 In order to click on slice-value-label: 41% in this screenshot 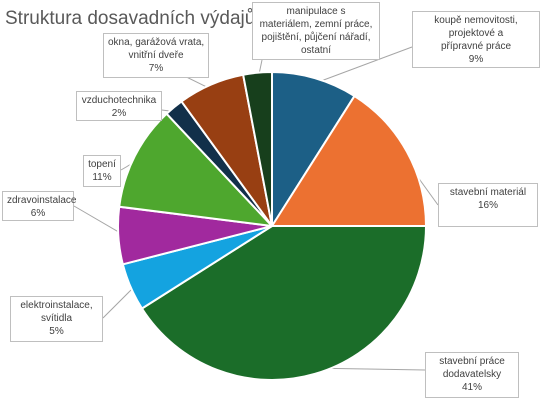, I will do `click(471, 387)`.